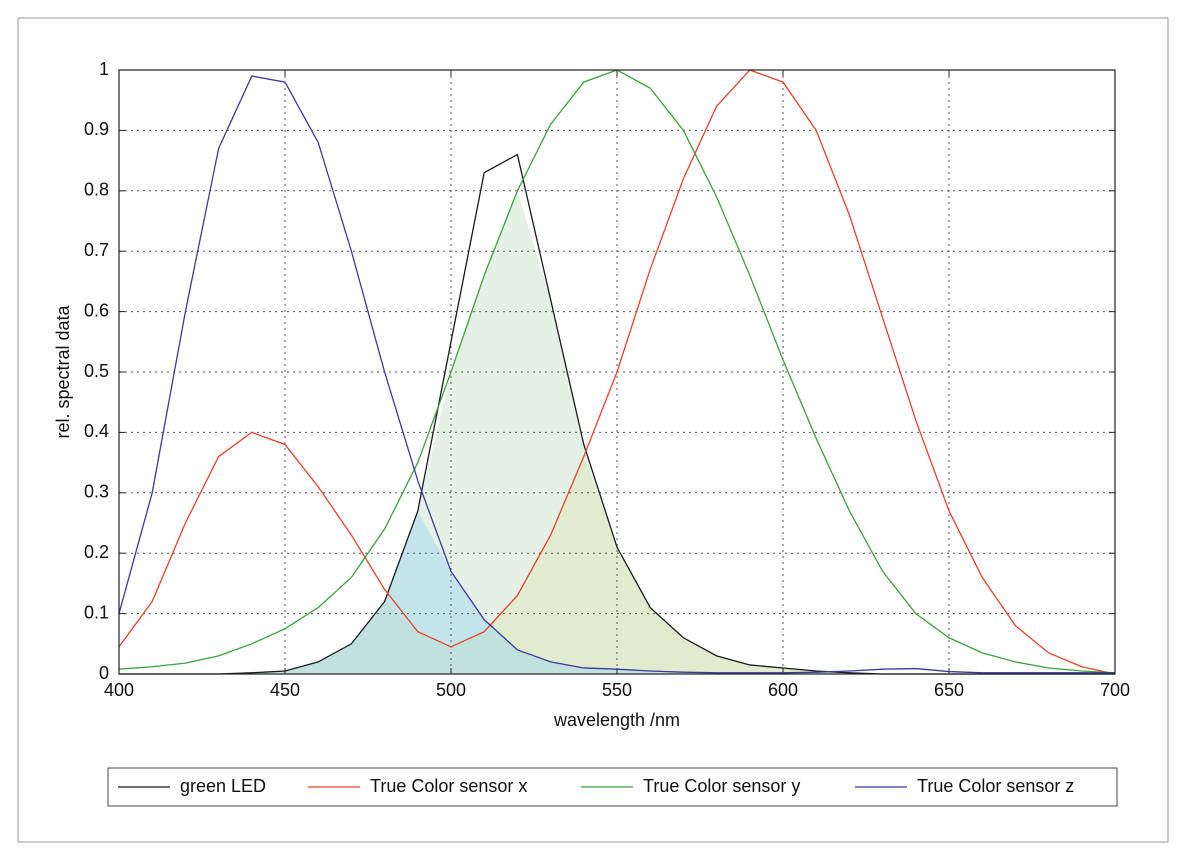  Describe the element at coordinates (721, 786) in the screenshot. I see `legend-label: True Color sensor y` at that location.